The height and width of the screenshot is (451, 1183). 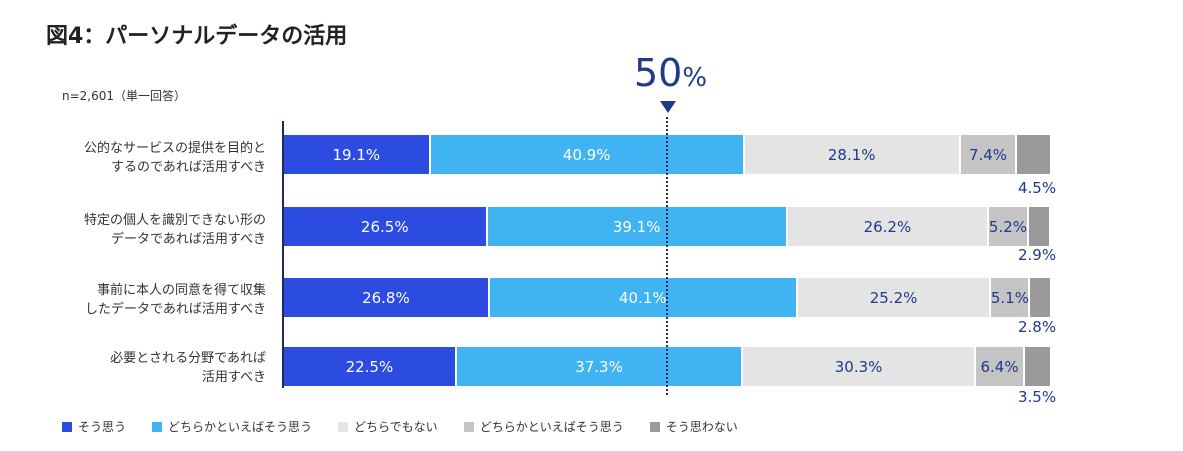 What do you see at coordinates (701, 427) in the screenshot?
I see `legend-label: そう思わない` at bounding box center [701, 427].